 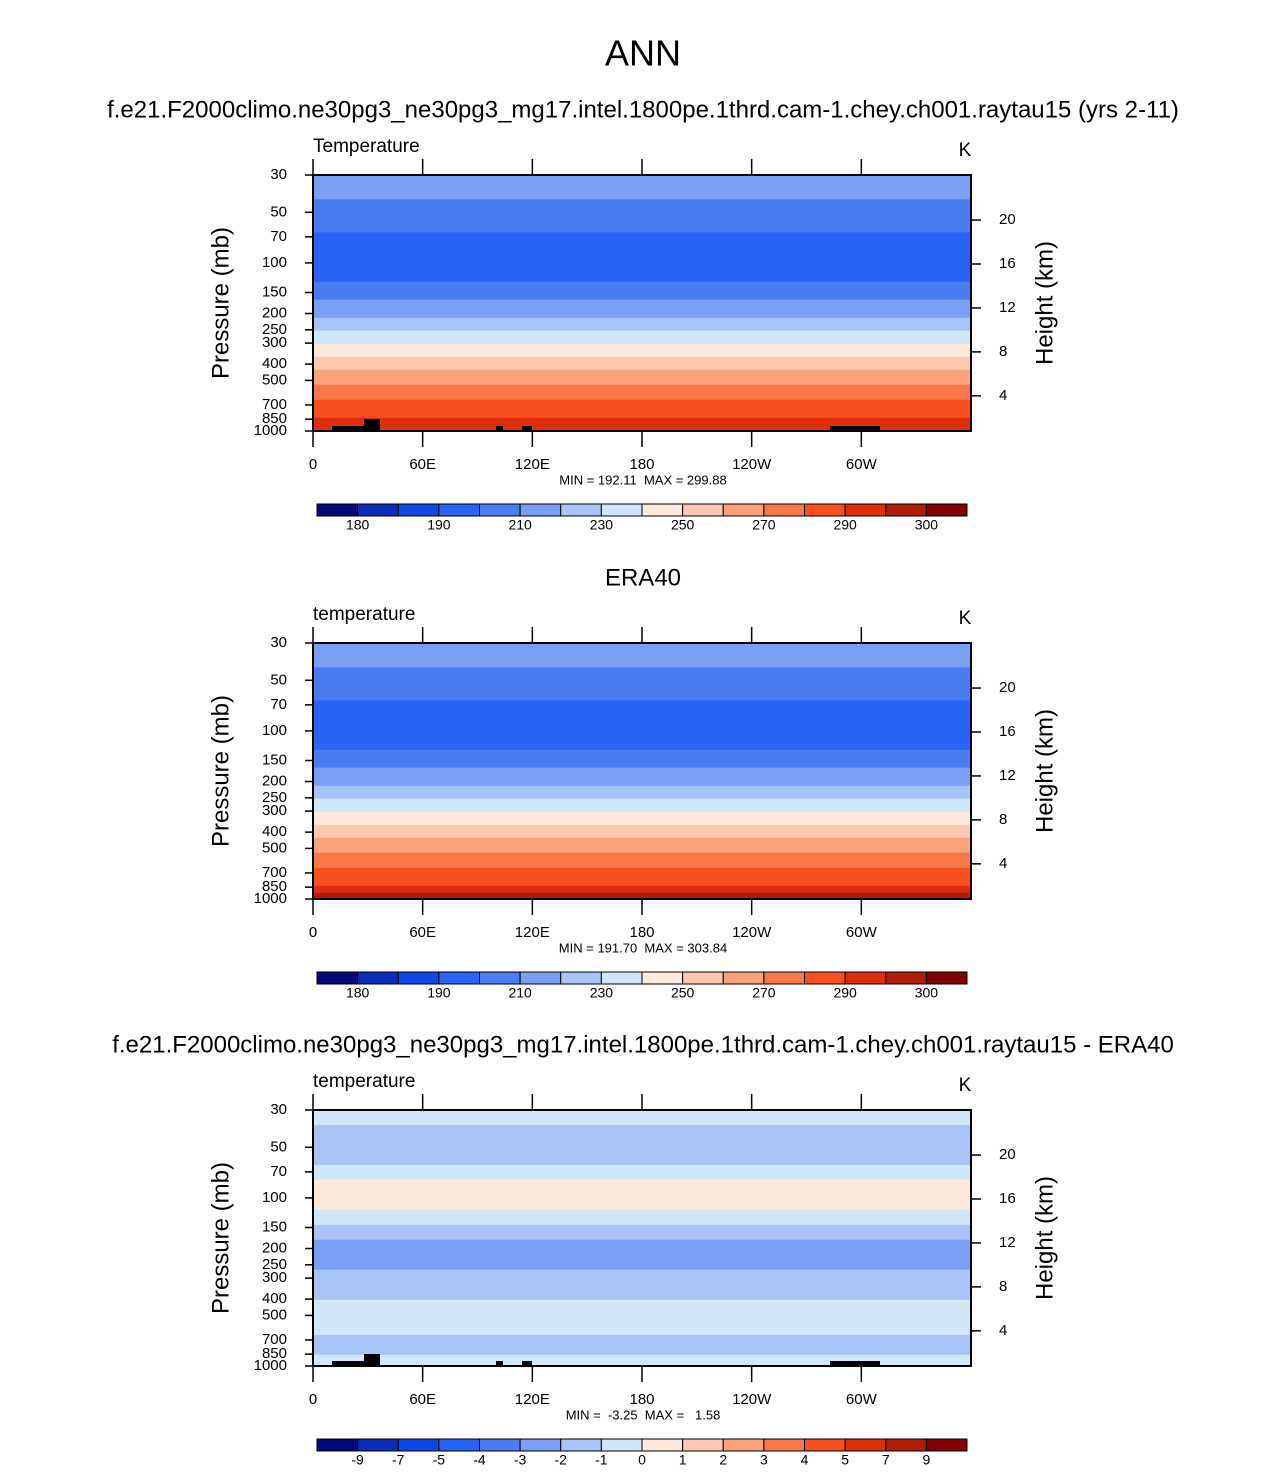 What do you see at coordinates (270, 898) in the screenshot?
I see `y-tick-label: 1000` at bounding box center [270, 898].